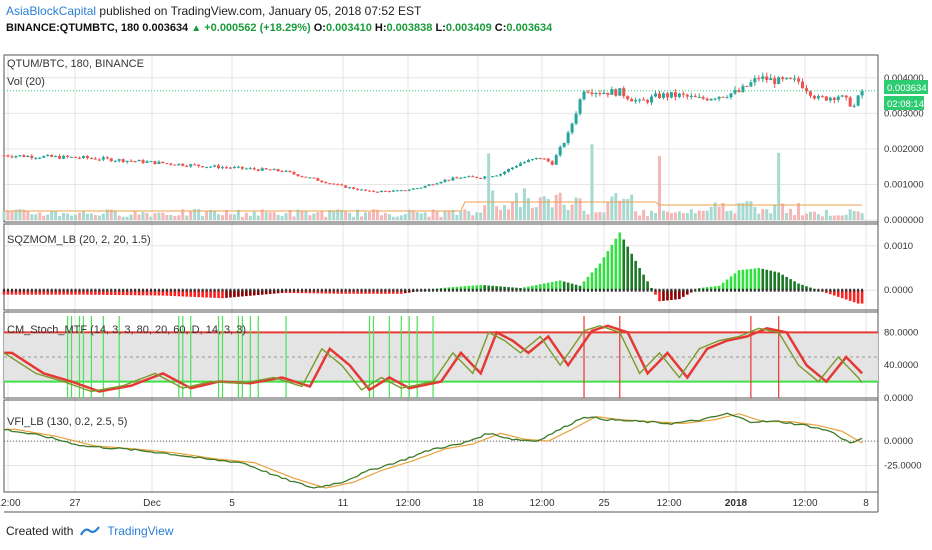 This screenshot has width=932, height=550. What do you see at coordinates (440, 357) in the screenshot?
I see `stochastic-lines` at bounding box center [440, 357].